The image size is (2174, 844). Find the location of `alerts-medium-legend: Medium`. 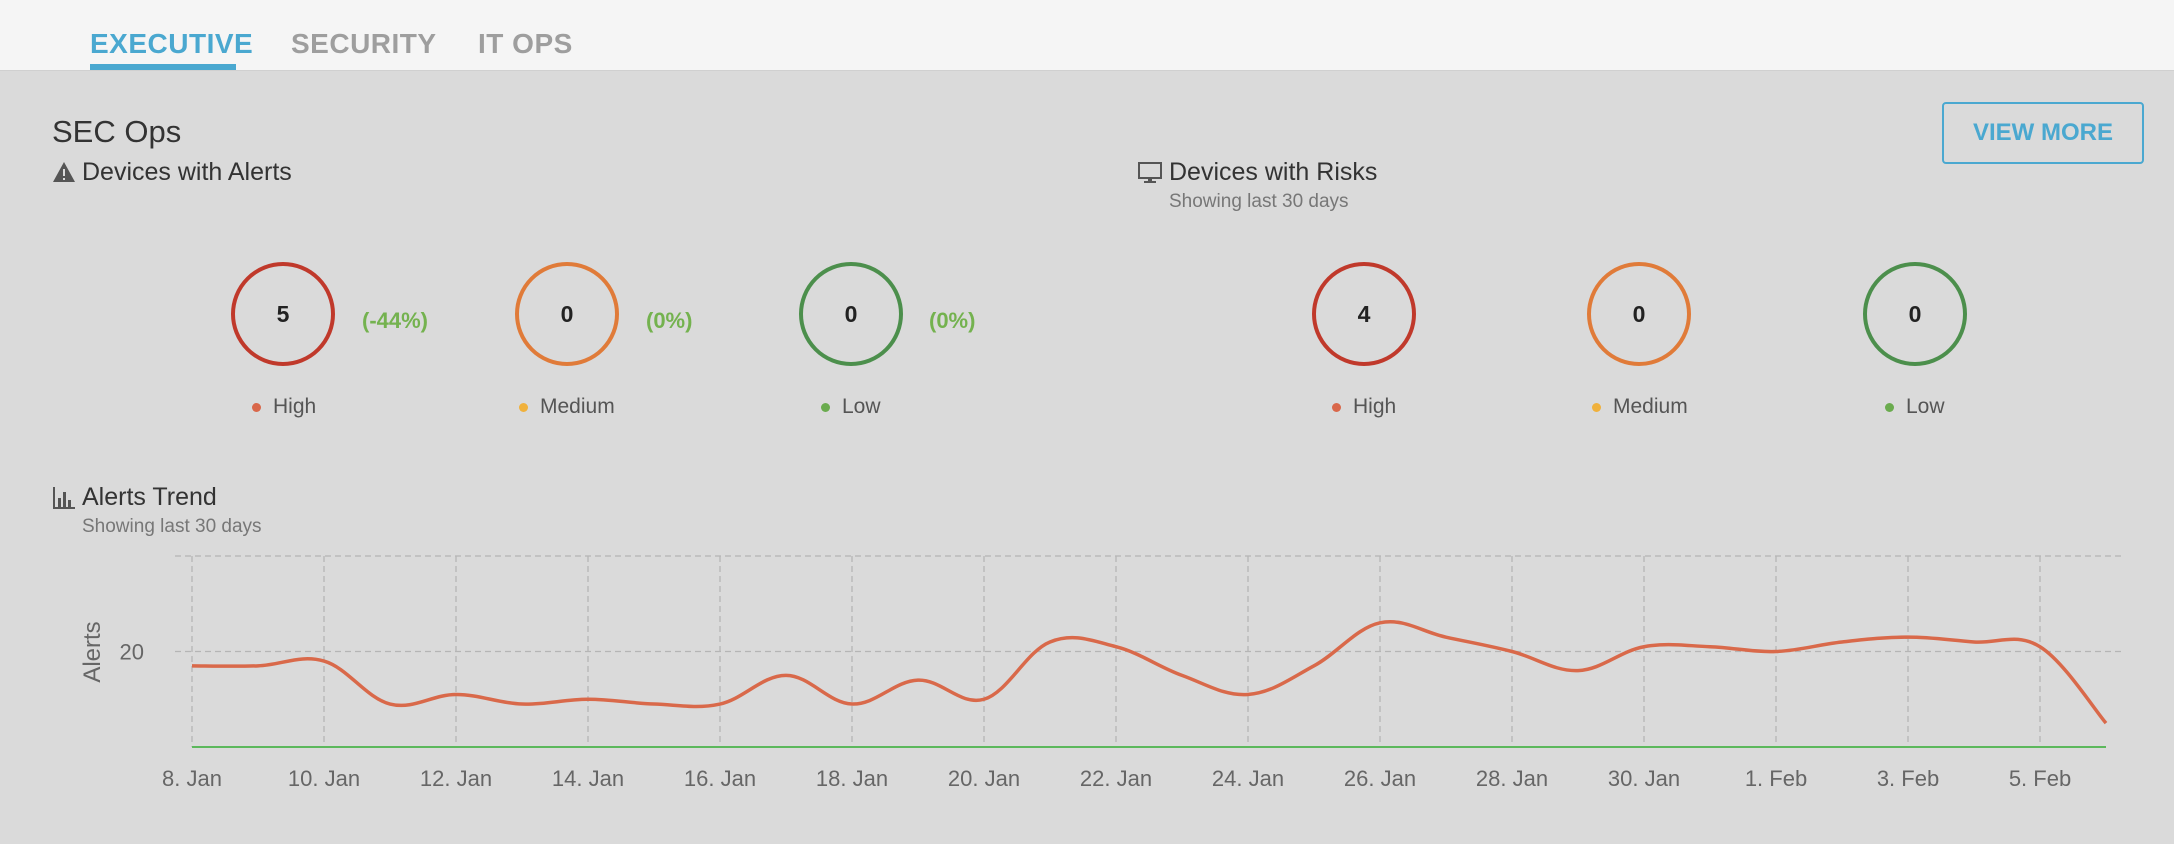

alerts-medium-legend: Medium is located at coordinates (567, 407).